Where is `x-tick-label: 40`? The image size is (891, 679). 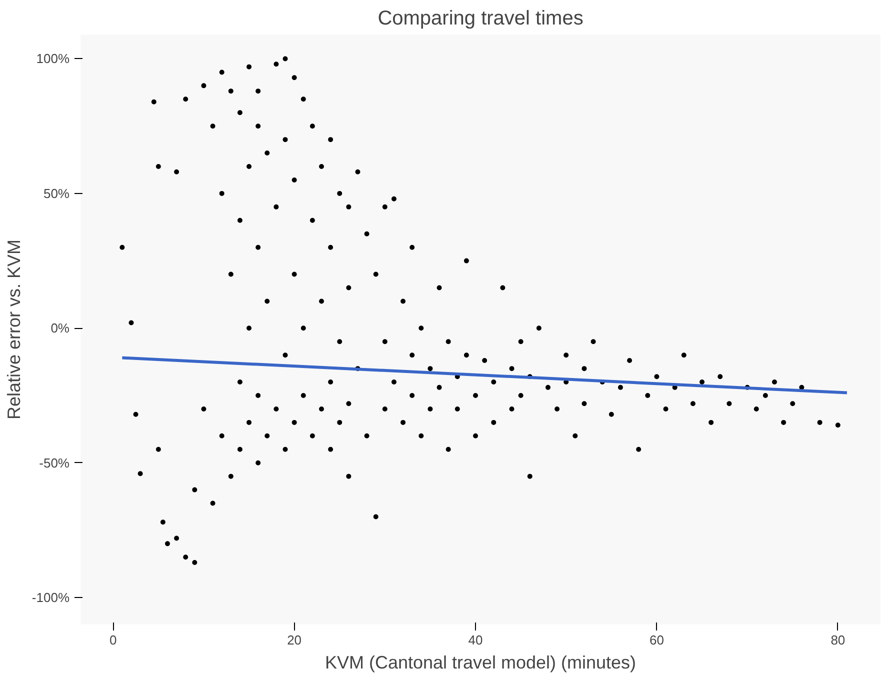
x-tick-label: 40 is located at coordinates (475, 640).